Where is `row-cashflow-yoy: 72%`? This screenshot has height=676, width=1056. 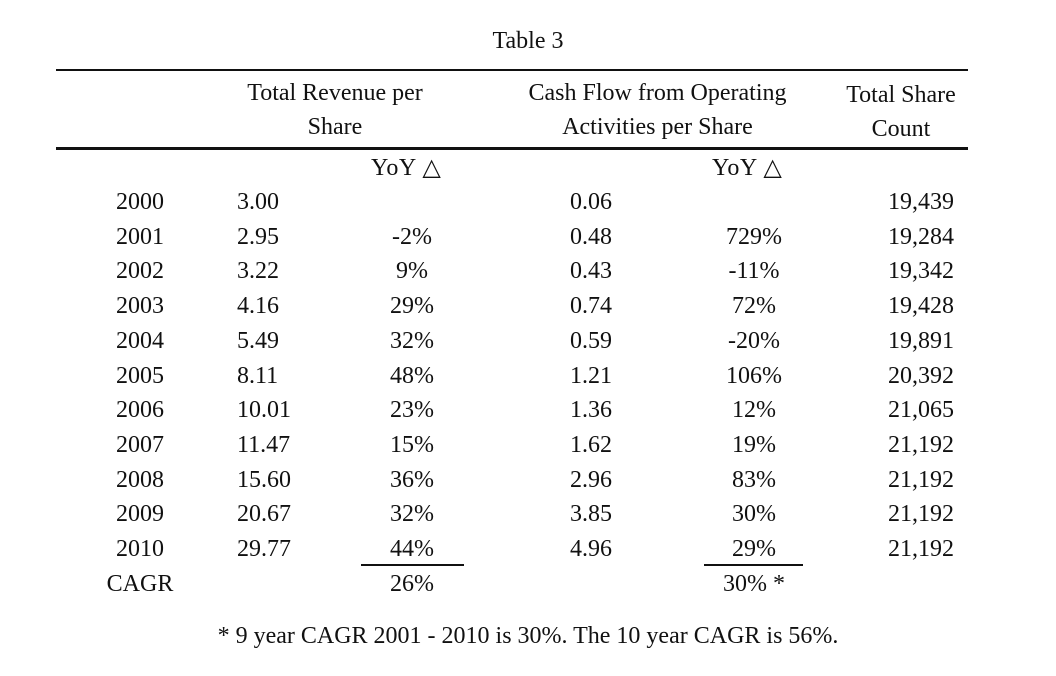
row-cashflow-yoy: 72% is located at coordinates (754, 306).